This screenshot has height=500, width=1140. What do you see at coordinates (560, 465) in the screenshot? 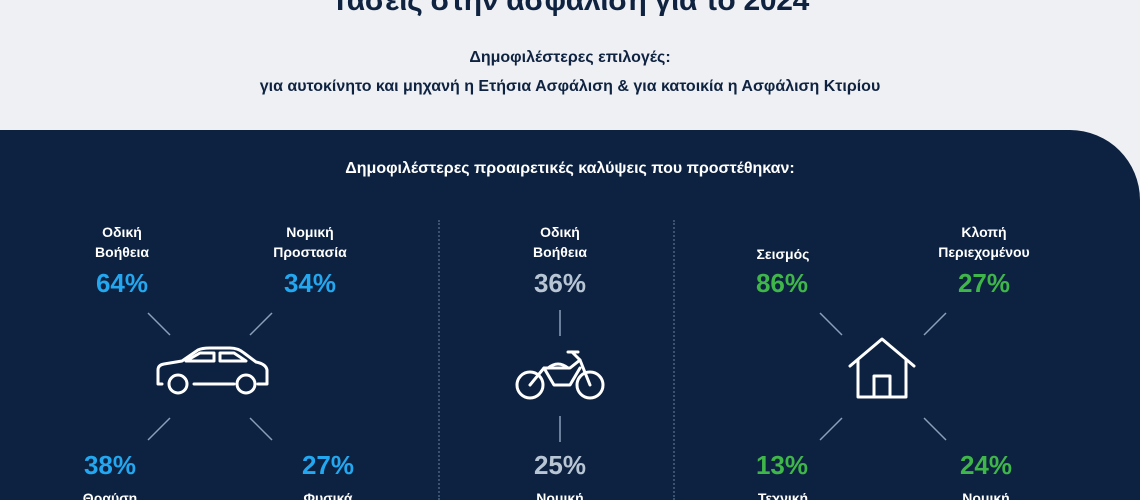
I see `moto-legal-value: 25%` at bounding box center [560, 465].